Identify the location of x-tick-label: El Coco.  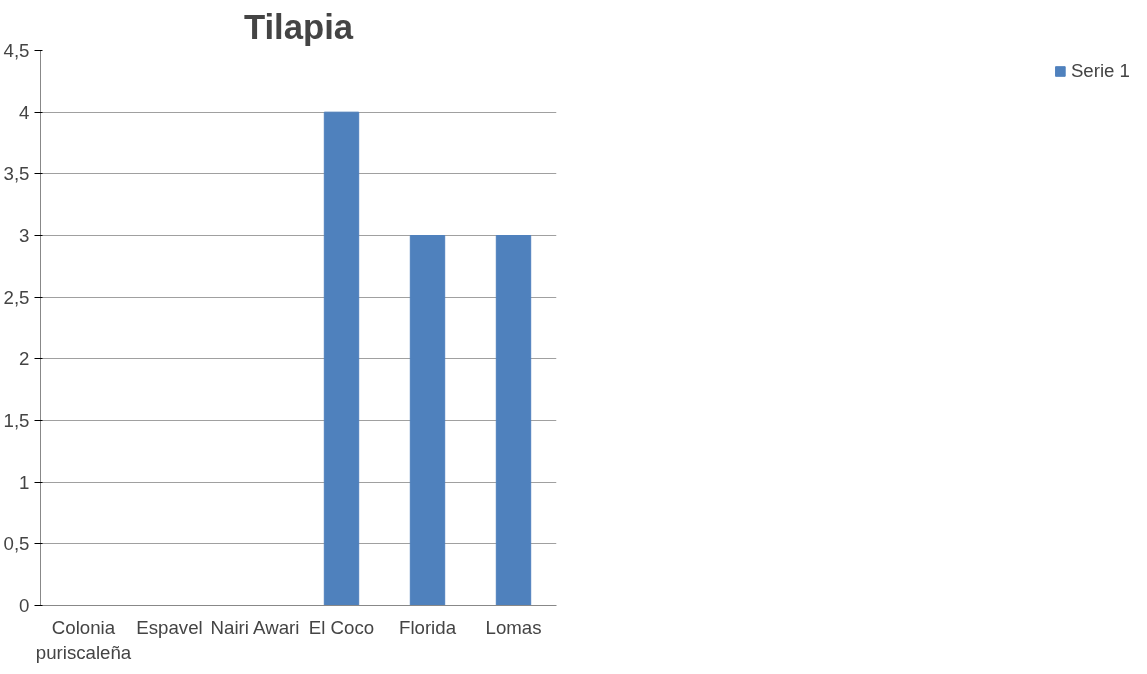
(341, 627).